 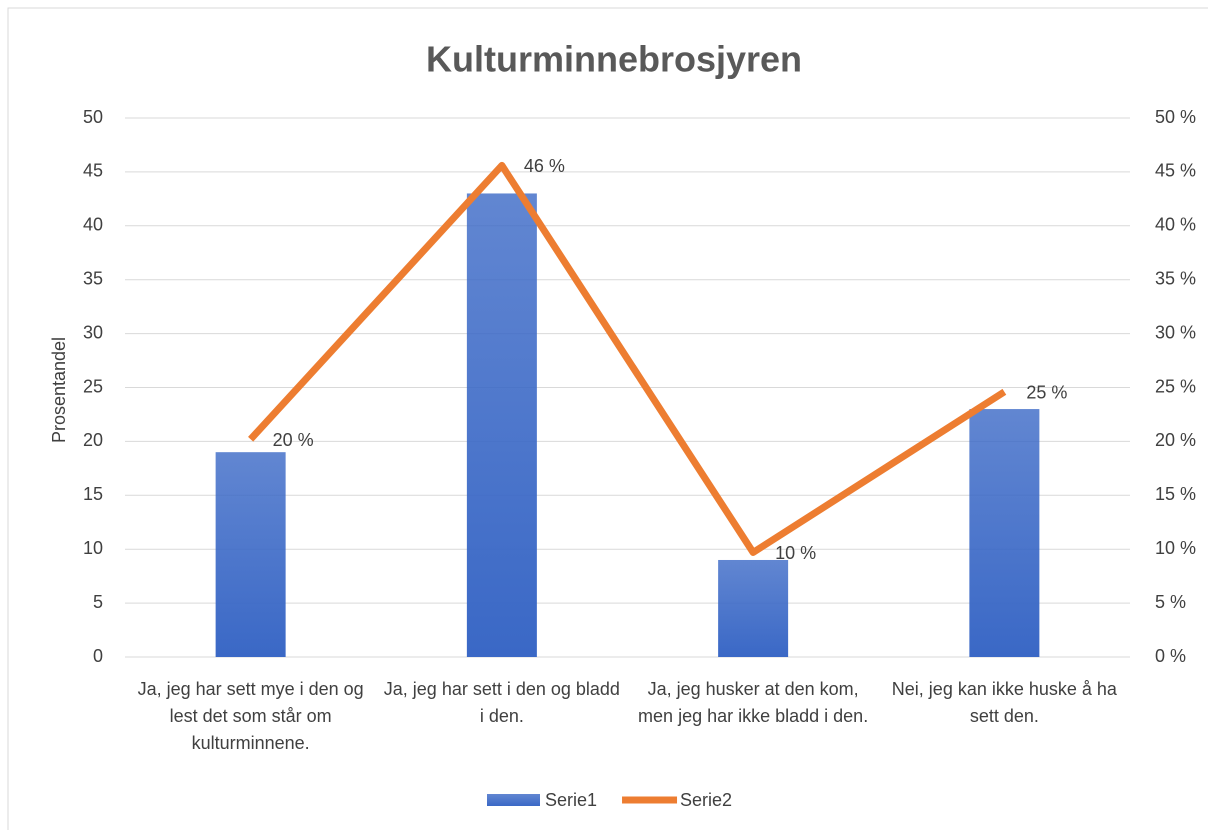 I want to click on y-tick-label: 5, so click(x=98, y=602).